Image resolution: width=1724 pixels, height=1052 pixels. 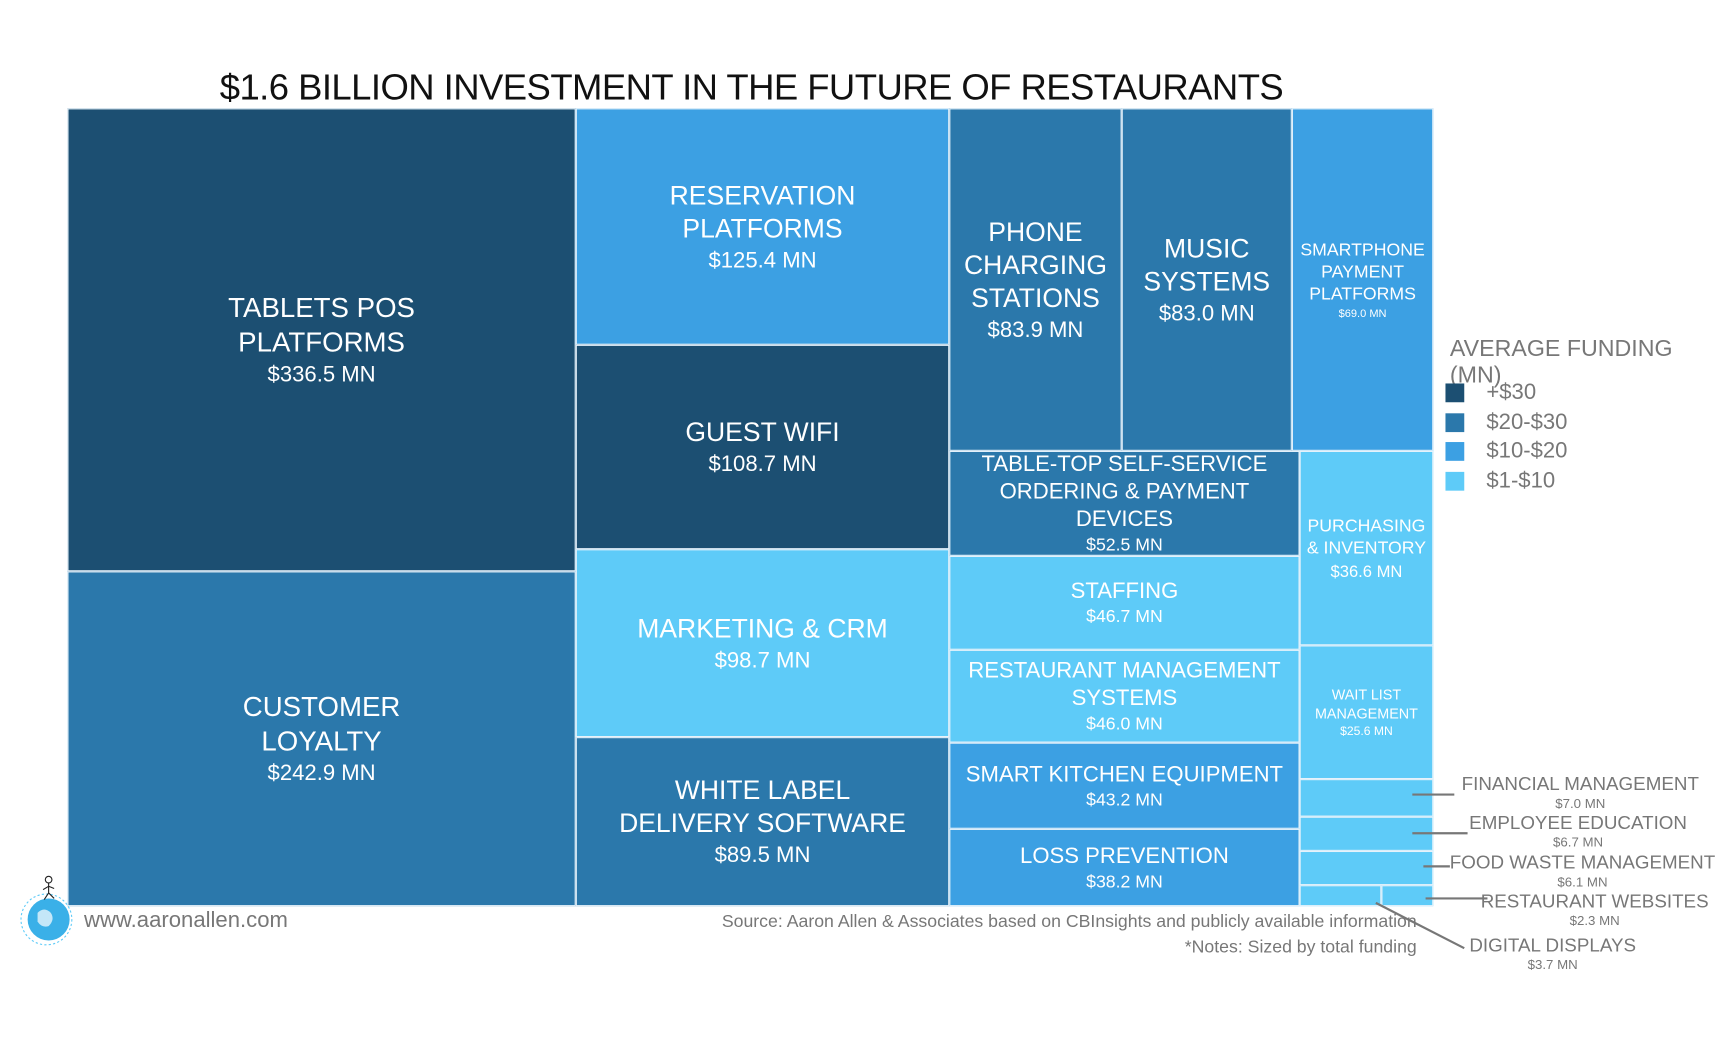 I want to click on legend-item: +$30, so click(x=1490, y=392).